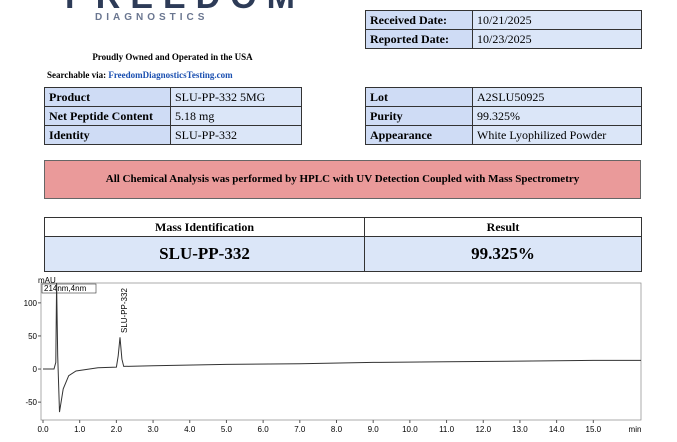 The height and width of the screenshot is (442, 677). What do you see at coordinates (32, 336) in the screenshot?
I see `y-tick-label: 50` at bounding box center [32, 336].